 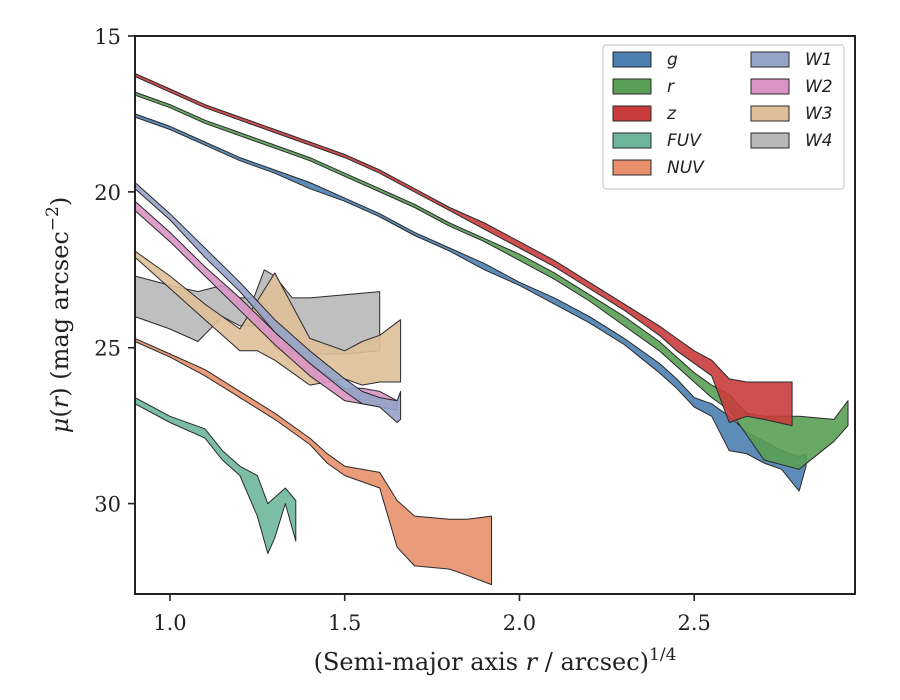 I want to click on legend-swatch-z, so click(x=632, y=113).